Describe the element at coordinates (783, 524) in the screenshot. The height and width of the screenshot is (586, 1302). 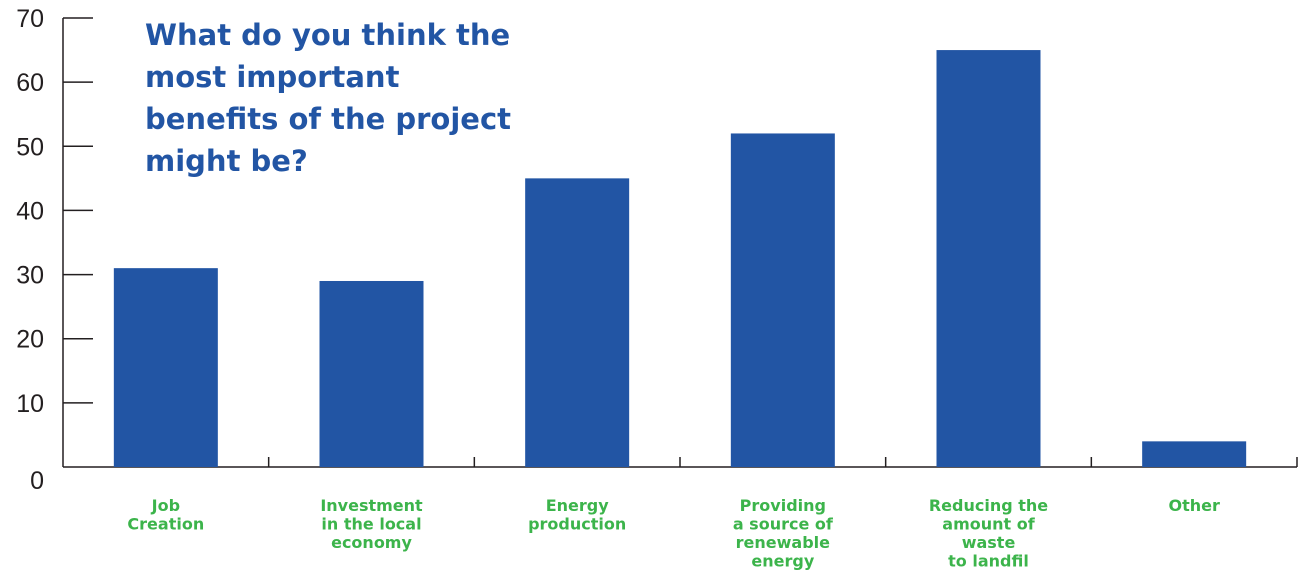
I see `category-label-line: a source of` at that location.